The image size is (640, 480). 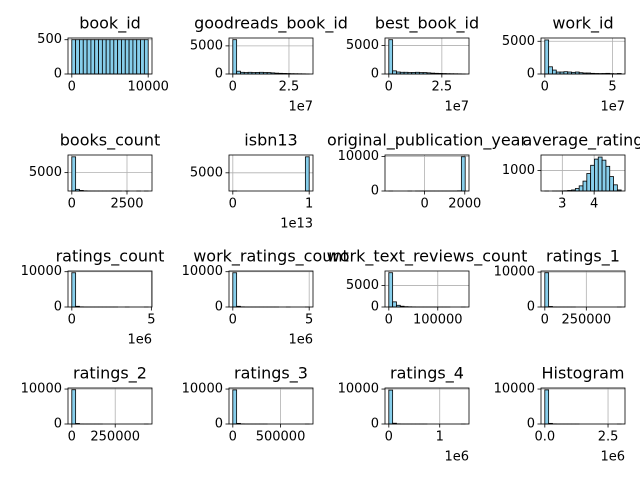 What do you see at coordinates (464, 204) in the screenshot?
I see `x-tick-label: 2000` at bounding box center [464, 204].